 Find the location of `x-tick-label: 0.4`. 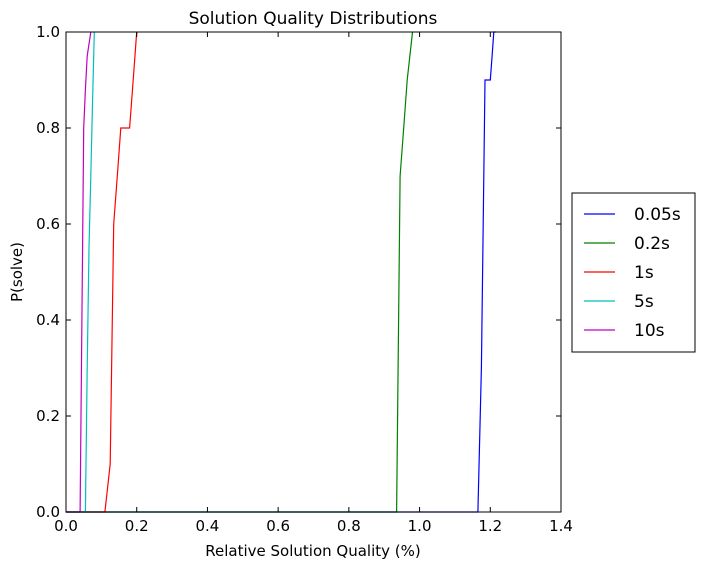

x-tick-label: 0.4 is located at coordinates (207, 526).